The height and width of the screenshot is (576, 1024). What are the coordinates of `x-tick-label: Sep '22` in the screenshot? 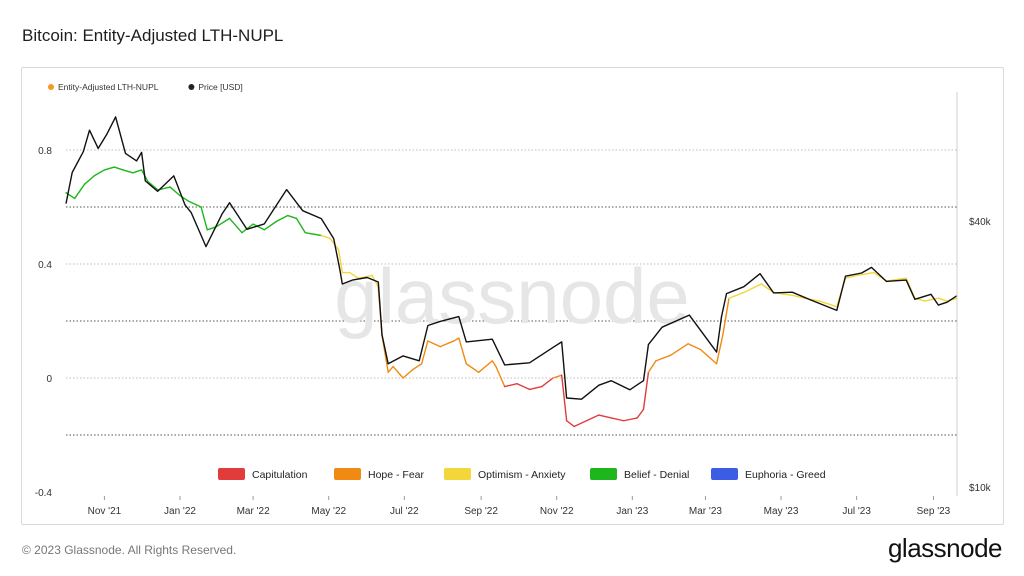 It's located at (481, 511).